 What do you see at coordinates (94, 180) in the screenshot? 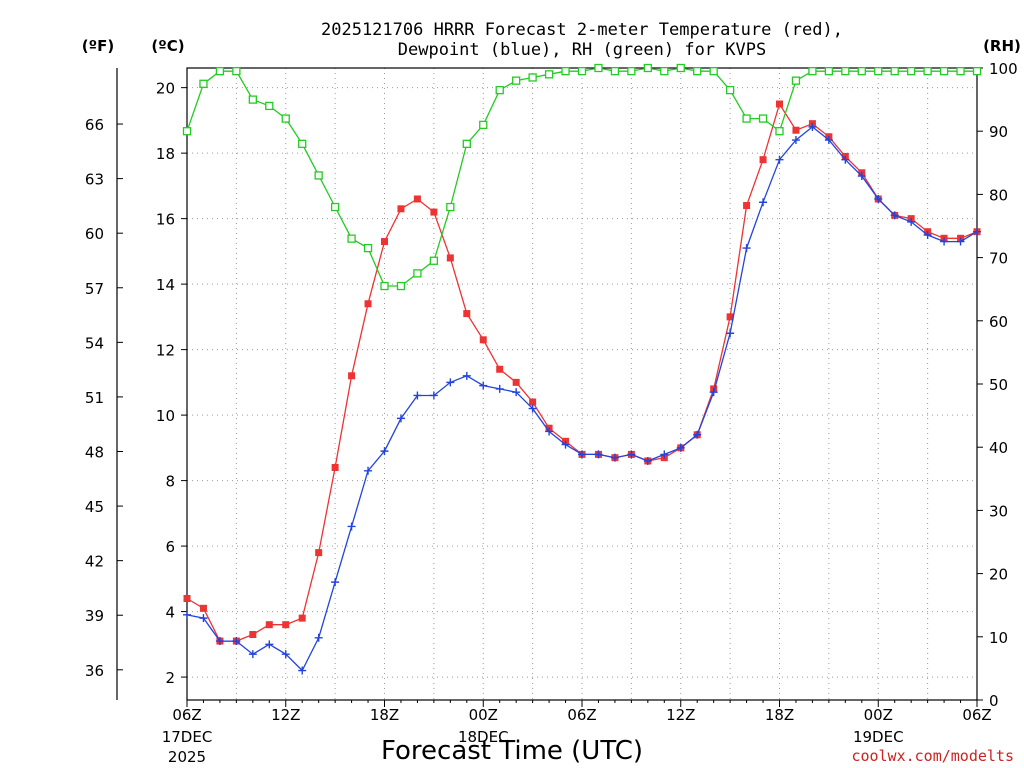
I see `fahrenheit-tick-label: 63` at bounding box center [94, 180].